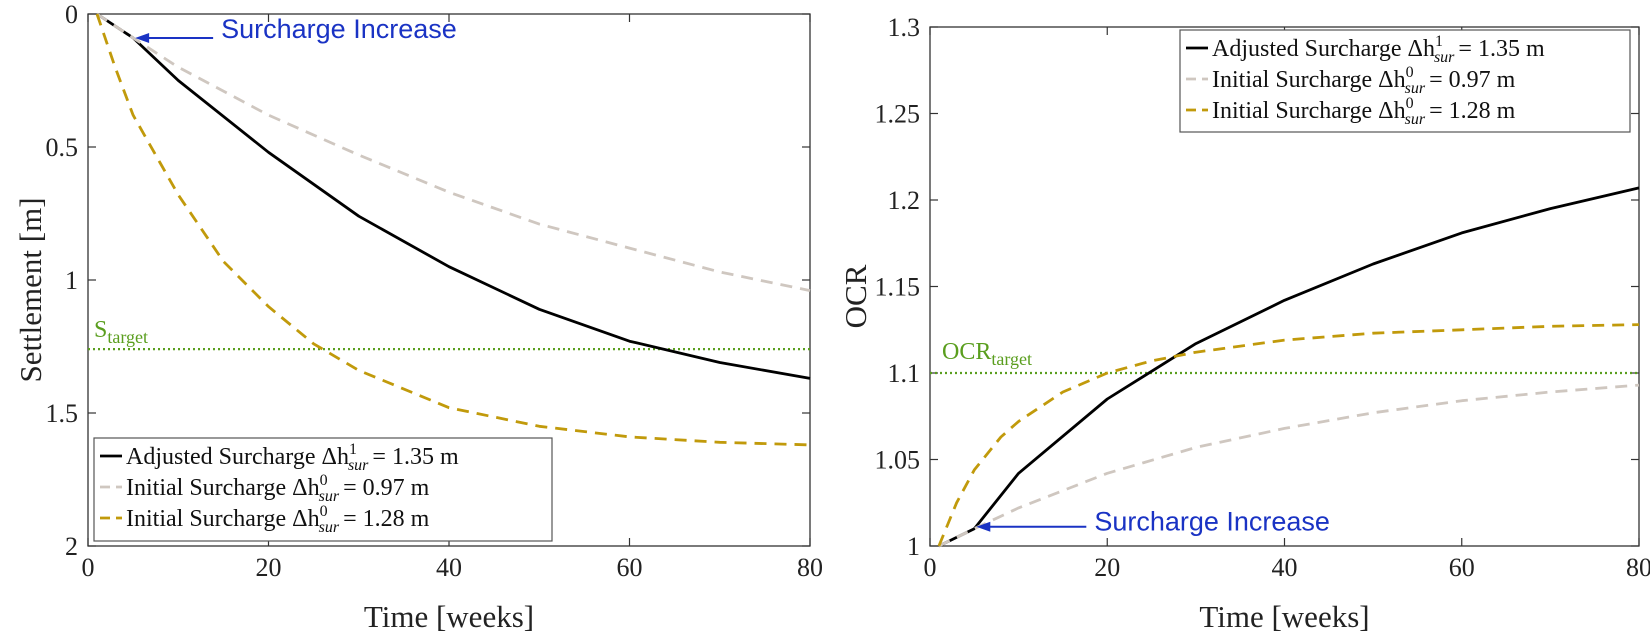  Describe the element at coordinates (30, 289) in the screenshot. I see `y-axis-label: Settlement [m]` at that location.